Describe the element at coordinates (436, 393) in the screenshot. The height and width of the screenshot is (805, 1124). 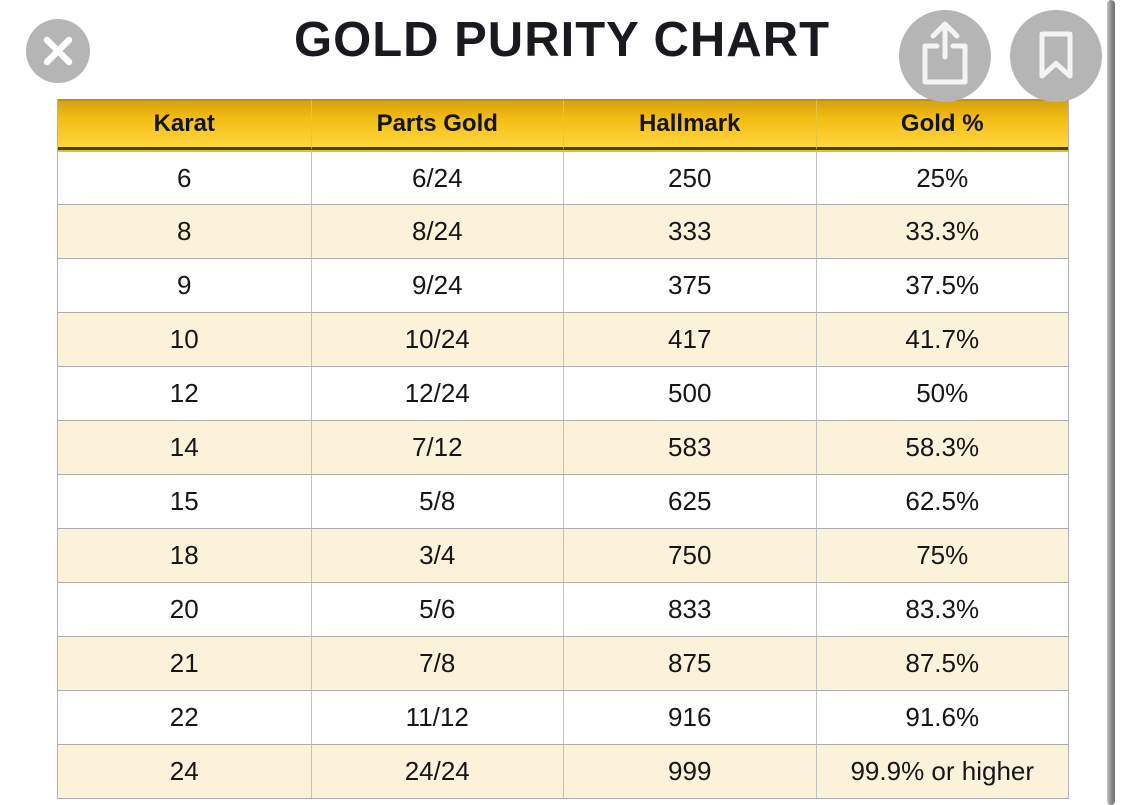
I see `table-cell: 12/24` at that location.